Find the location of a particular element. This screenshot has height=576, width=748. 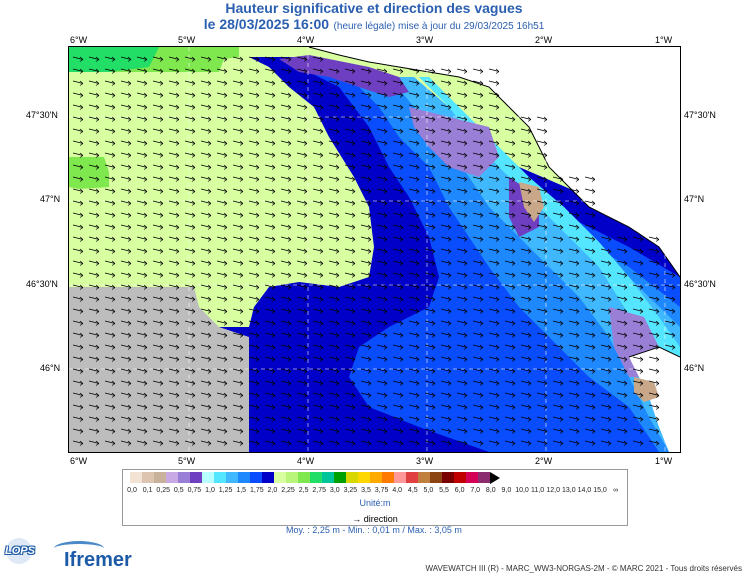

legend-tick-label: 8,0 is located at coordinates (490, 490).